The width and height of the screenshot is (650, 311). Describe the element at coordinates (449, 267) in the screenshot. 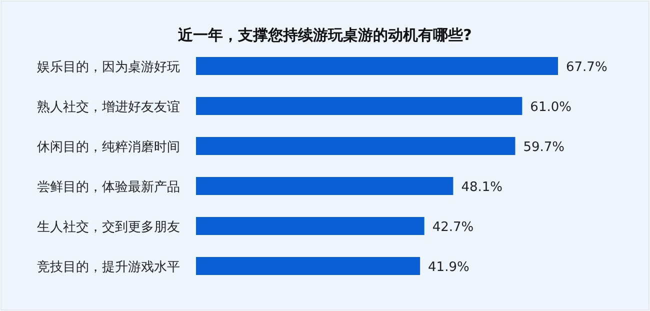

I see `data-label: 41.9%` at that location.